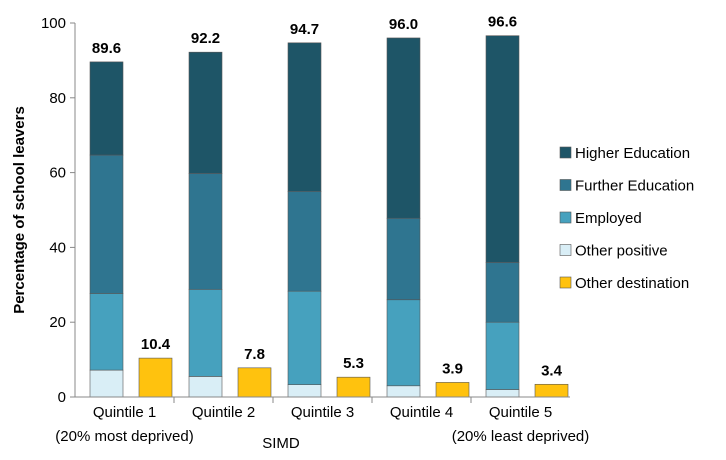 This screenshot has height=460, width=726. Describe the element at coordinates (19, 210) in the screenshot. I see `y-axis-title: Percentage of school leavers` at that location.